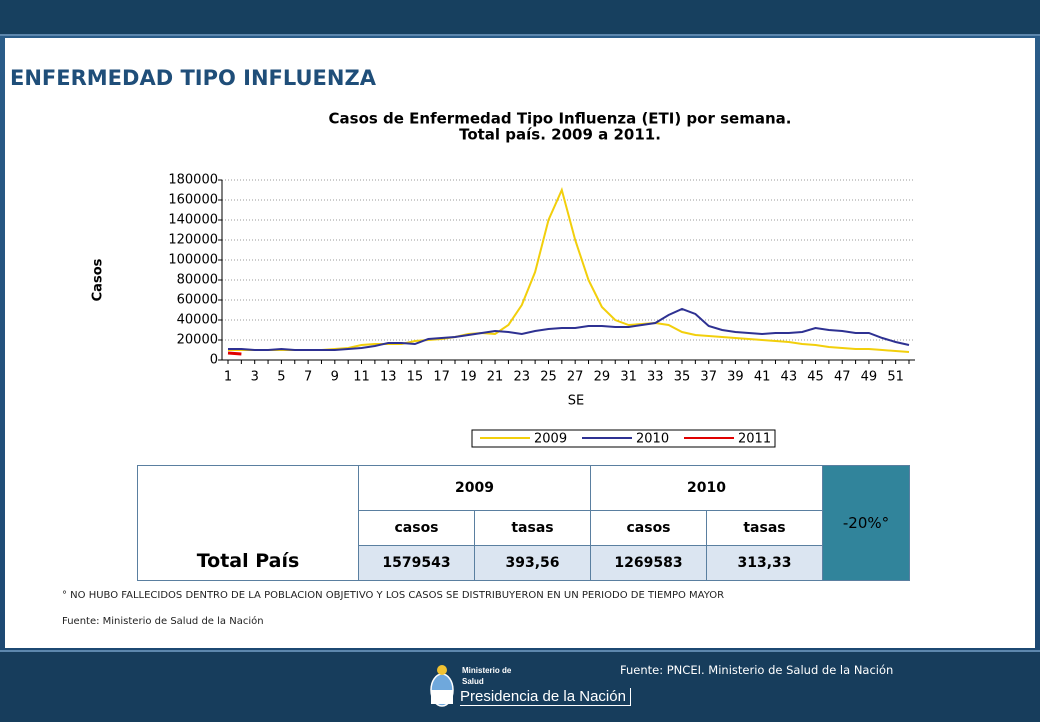 The image size is (1040, 722). Describe the element at coordinates (193, 260) in the screenshot. I see `y-tick-label: 100000` at that location.